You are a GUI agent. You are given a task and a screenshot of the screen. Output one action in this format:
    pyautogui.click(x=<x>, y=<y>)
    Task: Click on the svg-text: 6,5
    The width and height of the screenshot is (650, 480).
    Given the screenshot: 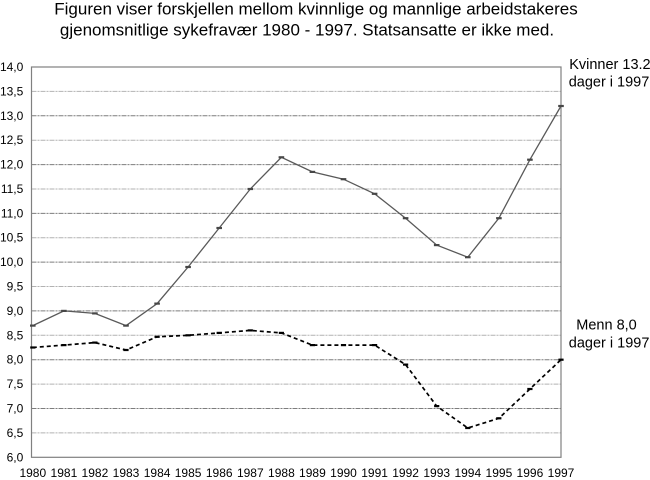 What is the action you would take?
    pyautogui.click(x=15, y=433)
    